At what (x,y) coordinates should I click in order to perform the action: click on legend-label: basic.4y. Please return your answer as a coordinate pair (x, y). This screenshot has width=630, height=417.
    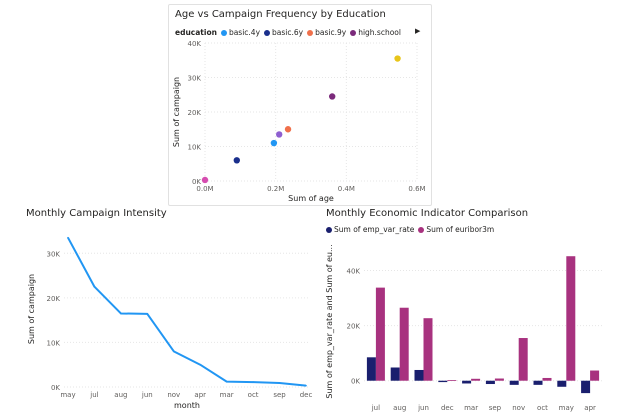
    Looking at the image, I should click on (244, 32).